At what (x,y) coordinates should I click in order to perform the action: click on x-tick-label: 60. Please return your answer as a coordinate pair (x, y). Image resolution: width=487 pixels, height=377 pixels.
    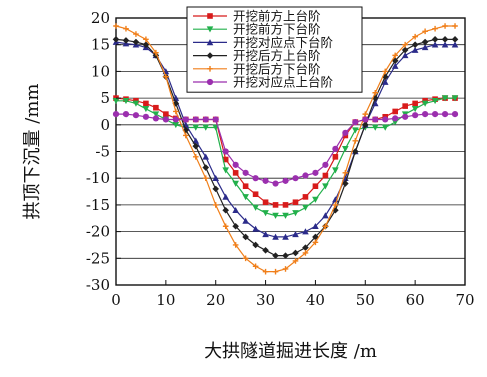
    Looking at the image, I should click on (415, 300).